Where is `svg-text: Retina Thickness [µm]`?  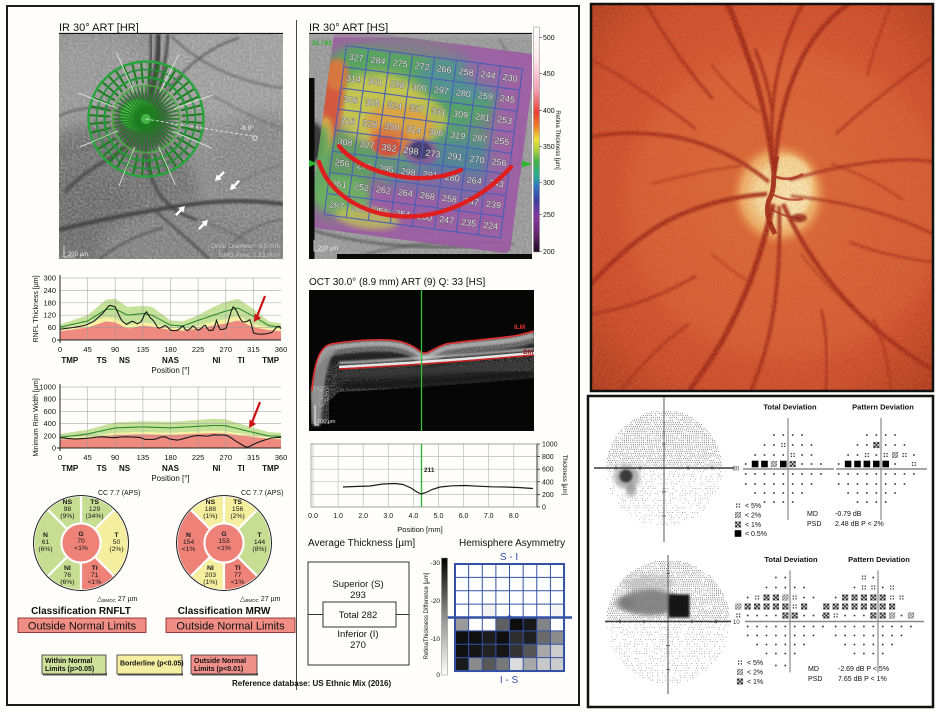 svg-text: Retina Thickness [µm] is located at coordinates (557, 140).